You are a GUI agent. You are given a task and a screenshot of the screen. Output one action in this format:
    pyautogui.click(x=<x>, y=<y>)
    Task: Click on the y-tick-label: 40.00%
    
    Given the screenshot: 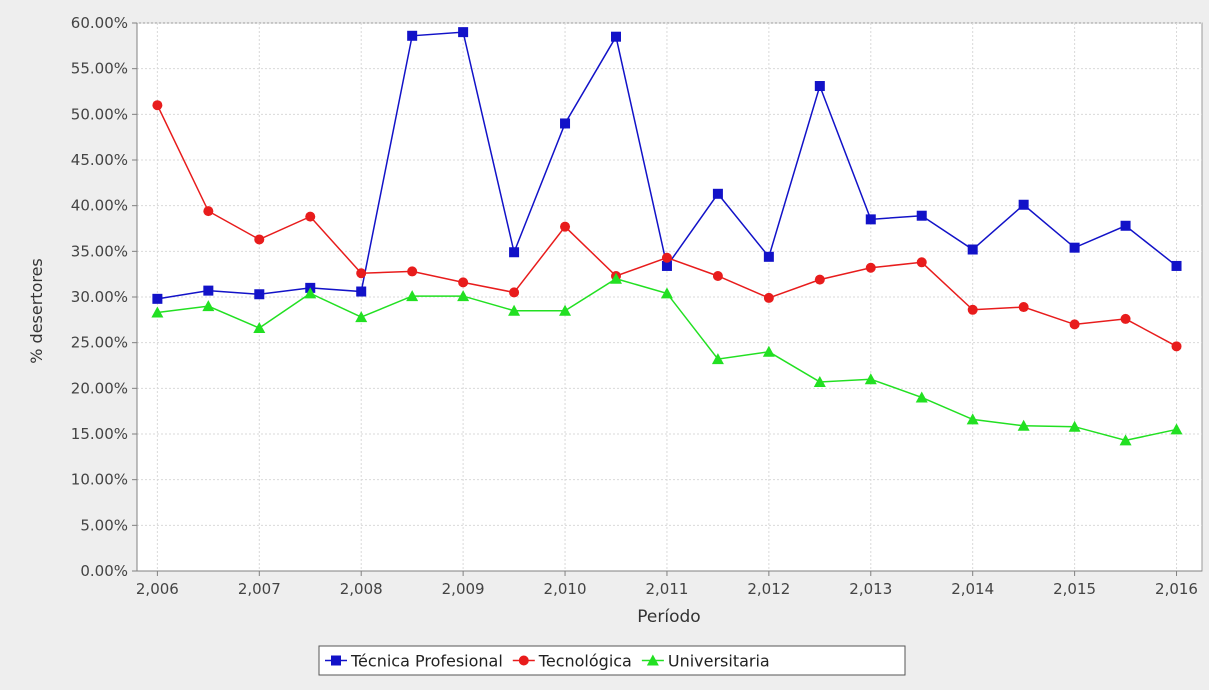 What is the action you would take?
    pyautogui.click(x=99, y=206)
    